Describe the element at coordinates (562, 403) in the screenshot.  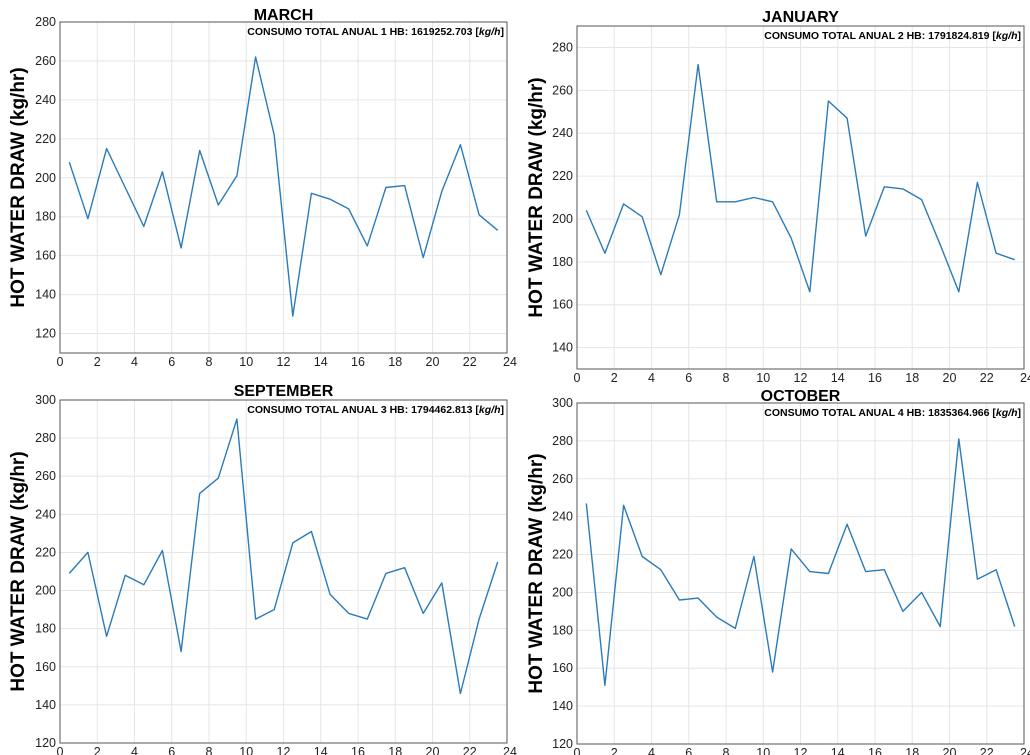
I see `y-tick-label: 300` at that location.